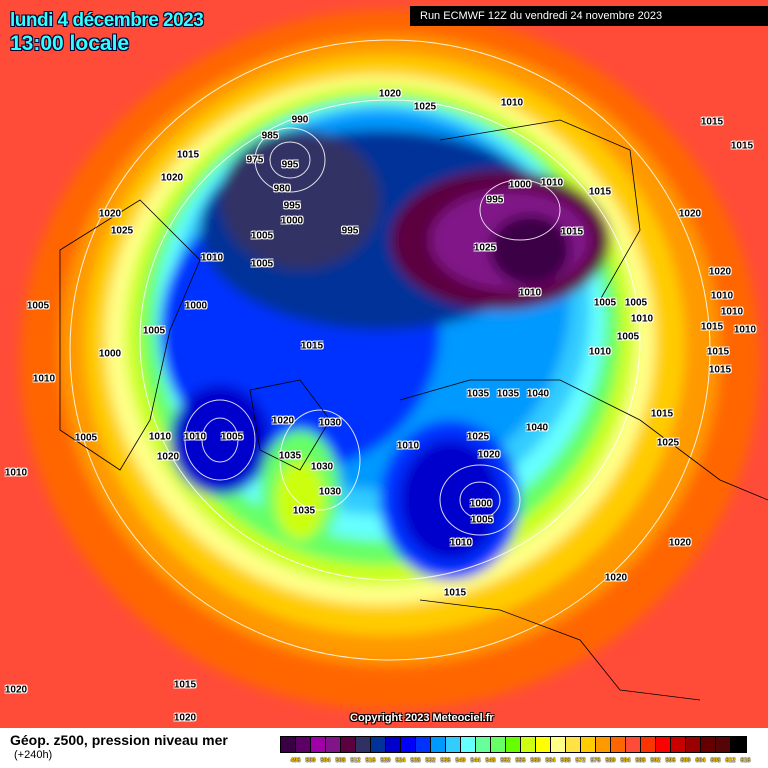  What do you see at coordinates (445, 761) in the screenshot?
I see `legend-tick: 536` at bounding box center [445, 761].